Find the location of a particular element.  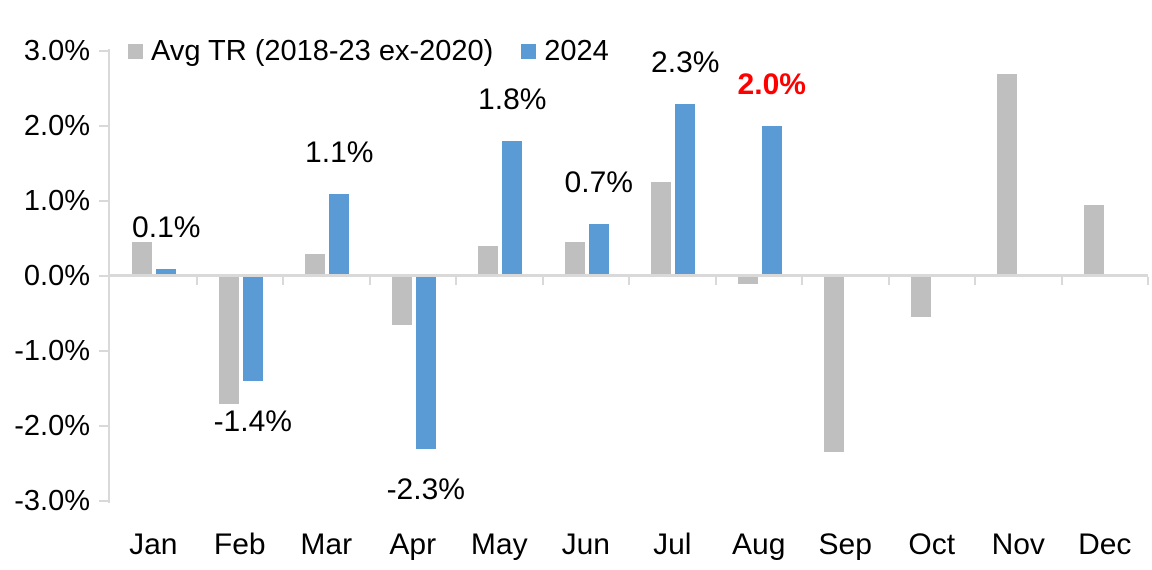

data-label-feb: -1.4% is located at coordinates (252, 421).